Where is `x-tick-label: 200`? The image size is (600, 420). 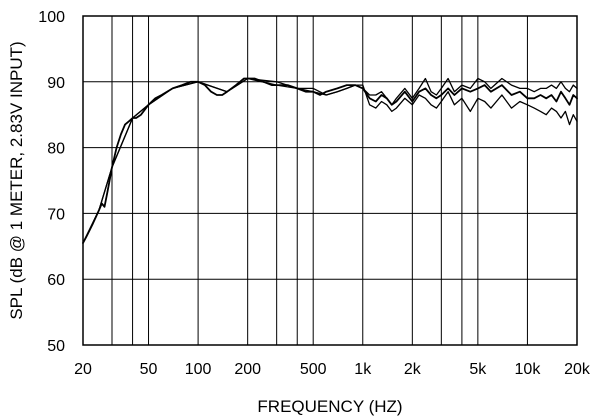 x-tick-label: 200 is located at coordinates (247, 369).